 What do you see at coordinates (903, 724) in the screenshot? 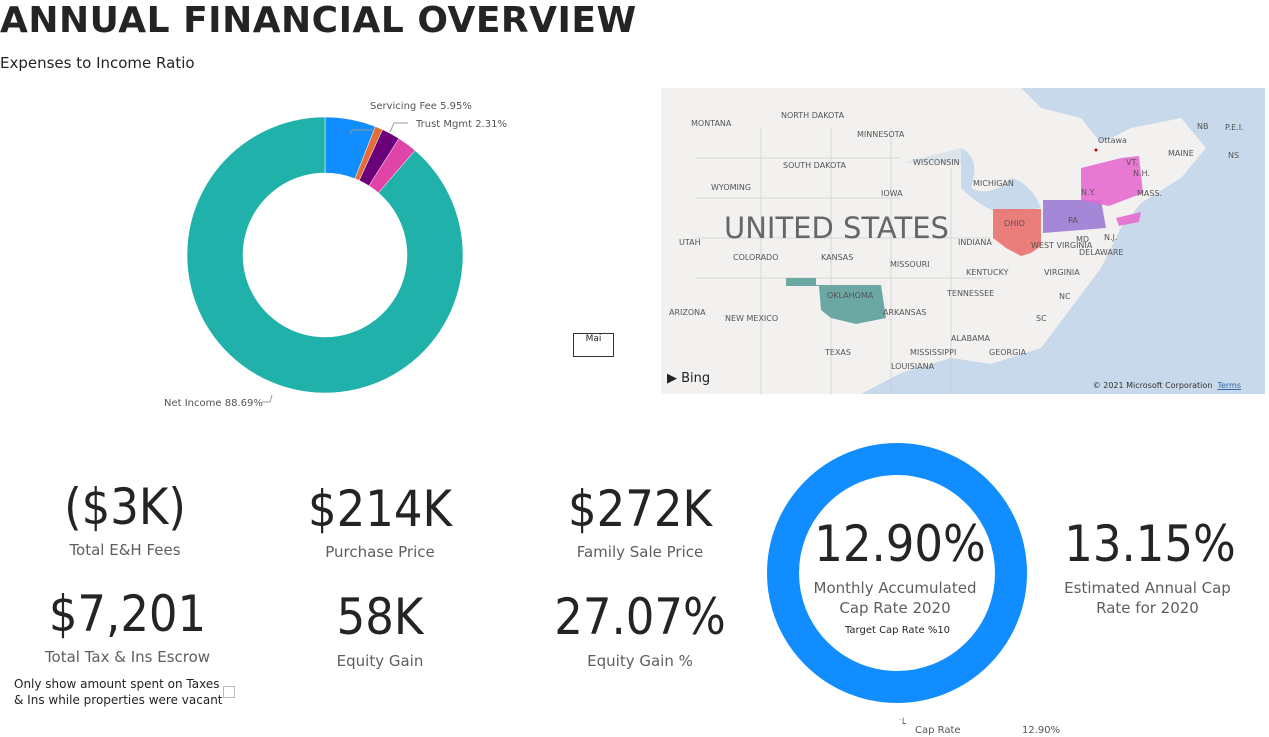
I see `cap-rate-legend-marker: └` at bounding box center [903, 724].